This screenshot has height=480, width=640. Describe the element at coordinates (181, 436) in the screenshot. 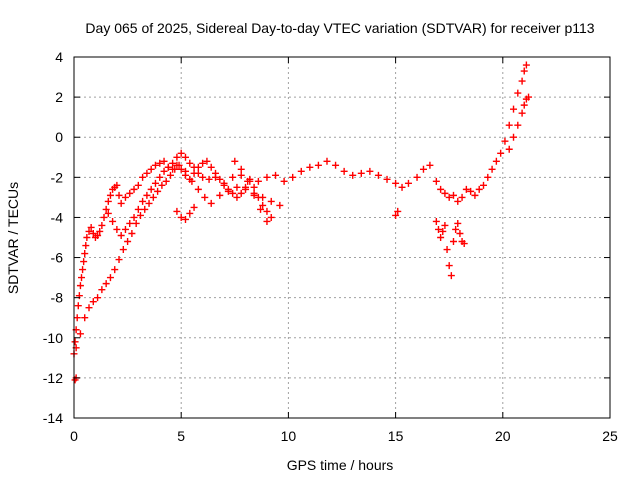

I see `x-tick-label: 5` at that location.